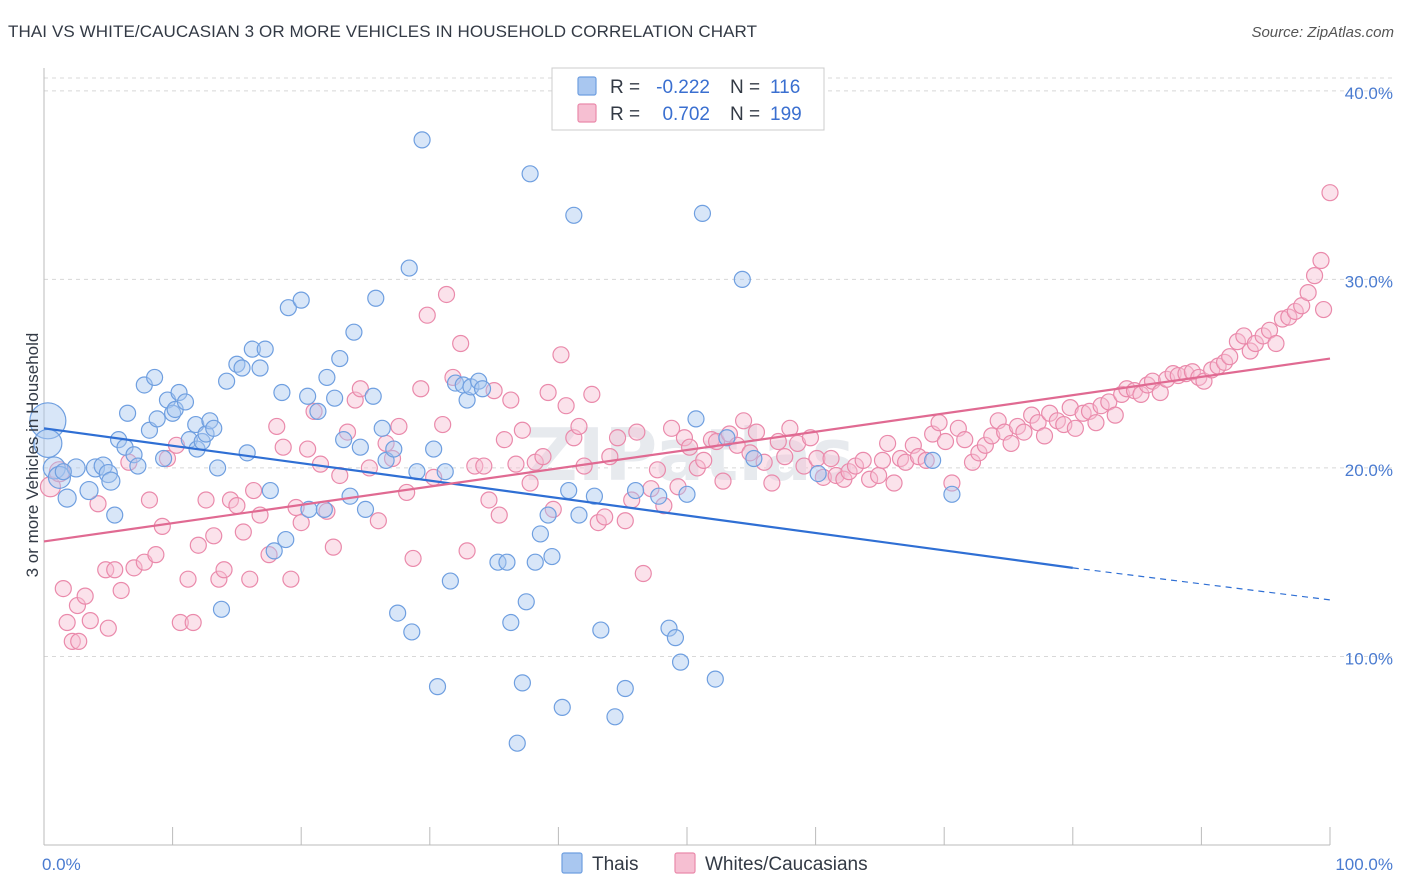 The height and width of the screenshot is (892, 1406). What do you see at coordinates (685, 863) in the screenshot?
I see `bottom-legend-swatch-white` at bounding box center [685, 863].